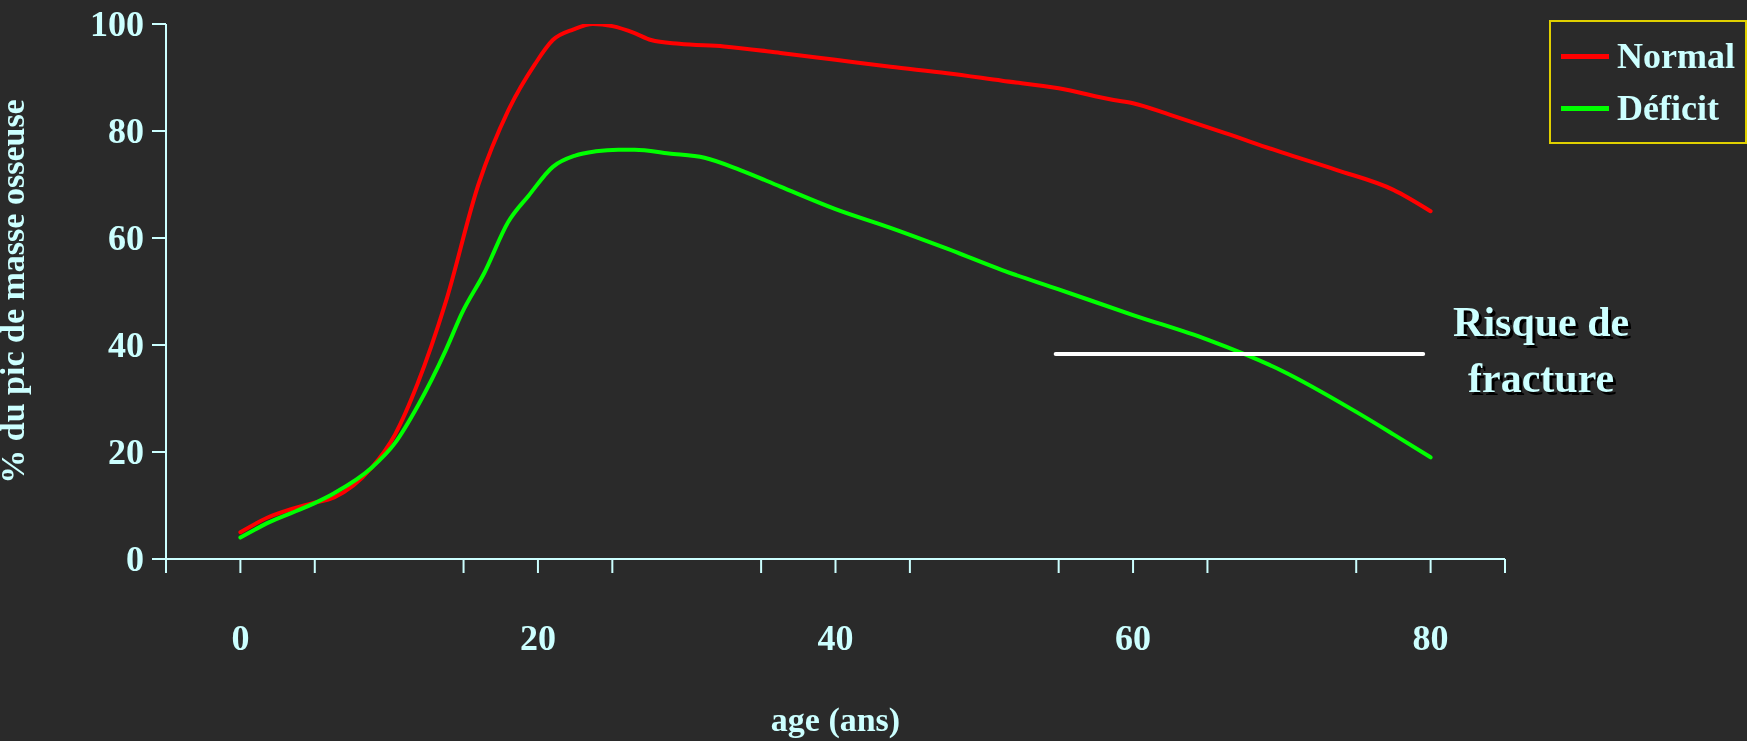 The height and width of the screenshot is (741, 1747). I want to click on legend-label: Normal, so click(1675, 56).